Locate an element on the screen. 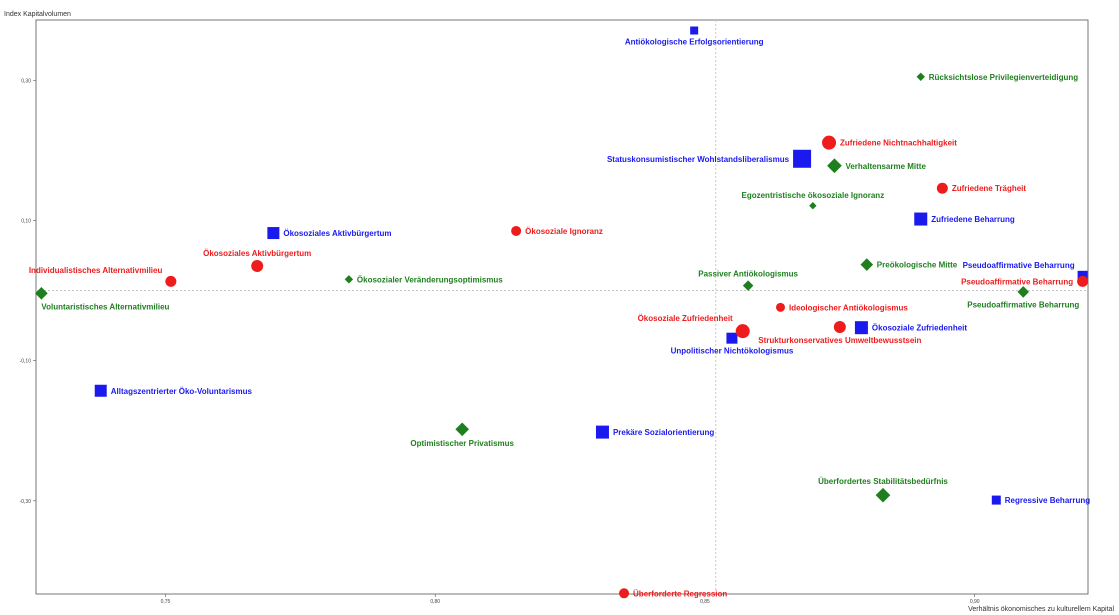  point-label: Preökologische Mitte is located at coordinates (917, 265).